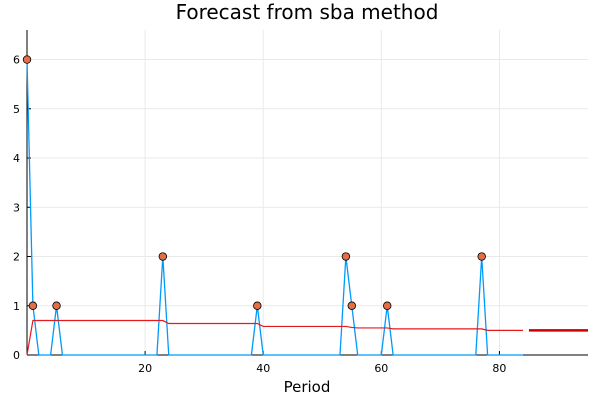  I want to click on fitted-line, so click(275, 337).